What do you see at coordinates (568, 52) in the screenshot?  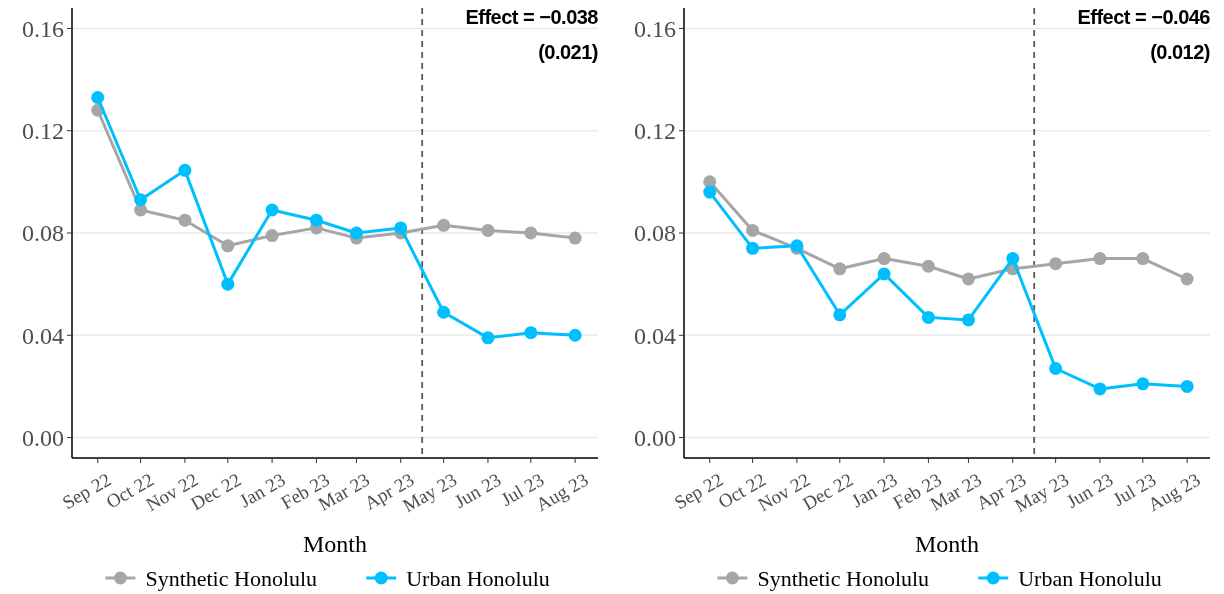 I see `annotation: (0.021)` at bounding box center [568, 52].